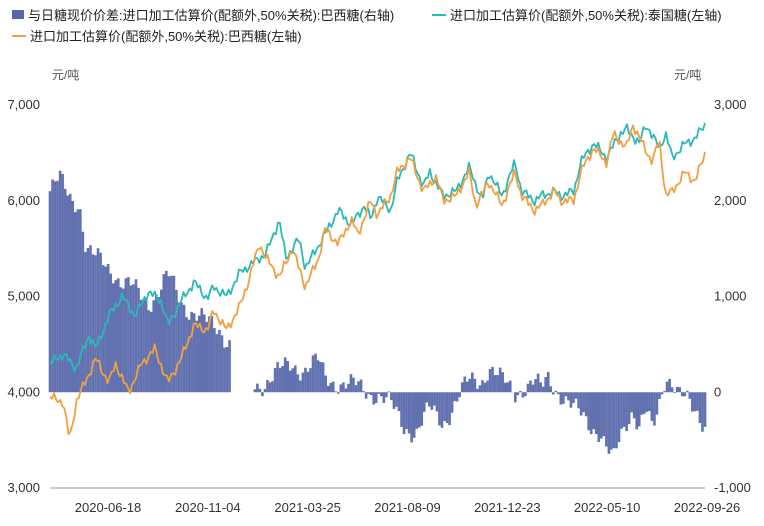 Image resolution: width=764 pixels, height=526 pixels. I want to click on x-tick-label: 2021-08-09, so click(407, 507).